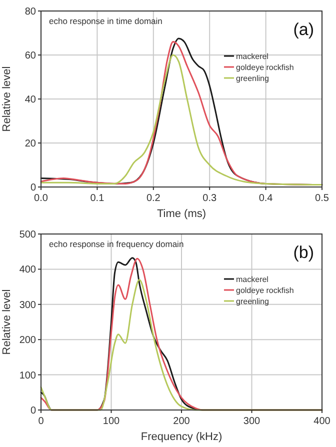  I want to click on x-tick-label: 0.4, so click(266, 198).